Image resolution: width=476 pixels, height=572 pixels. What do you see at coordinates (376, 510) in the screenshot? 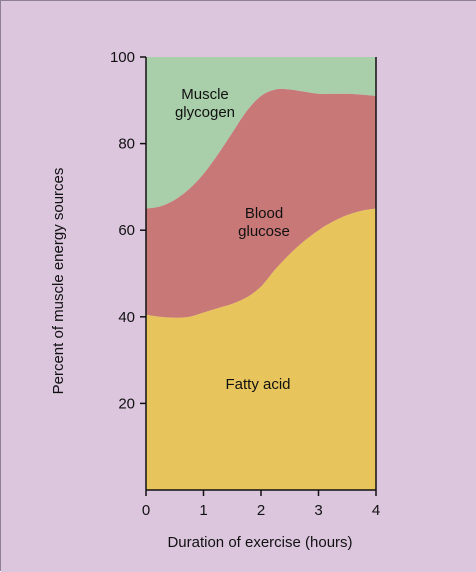
I see `x-tick-label: 4` at bounding box center [376, 510].